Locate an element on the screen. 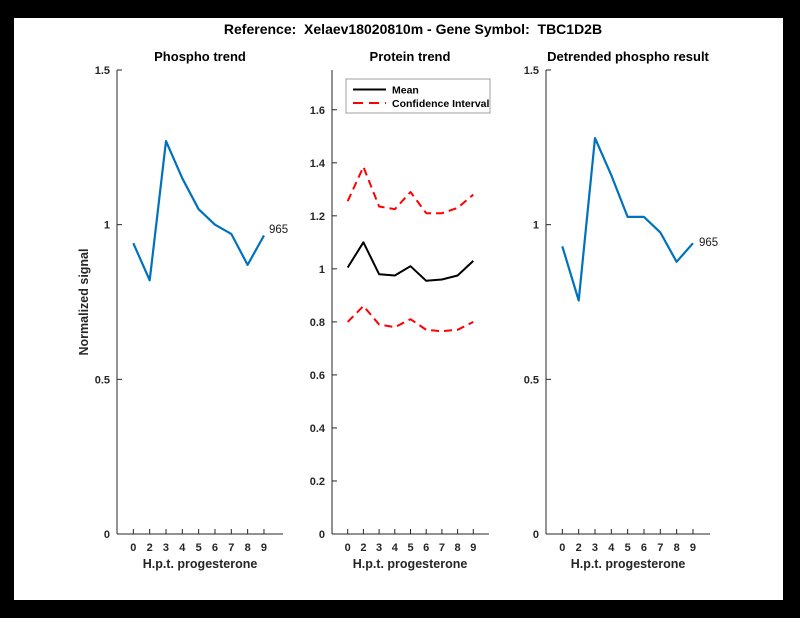 The width and height of the screenshot is (800, 618). detrended-plot-area is located at coordinates (627, 219).